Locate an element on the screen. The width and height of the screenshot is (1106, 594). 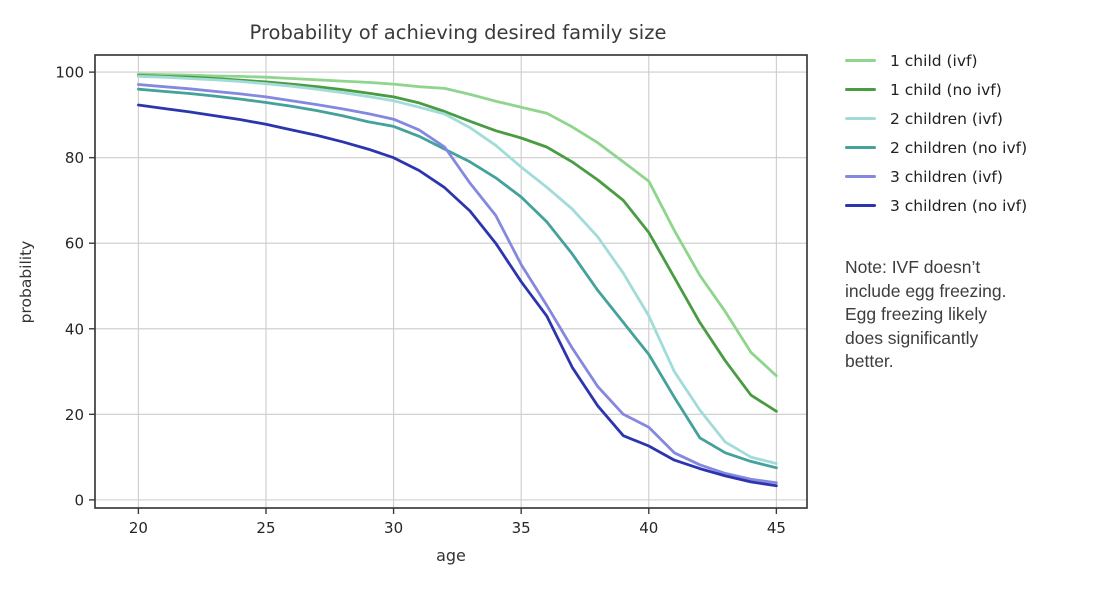
x-tick-label: 20 is located at coordinates (138, 528).